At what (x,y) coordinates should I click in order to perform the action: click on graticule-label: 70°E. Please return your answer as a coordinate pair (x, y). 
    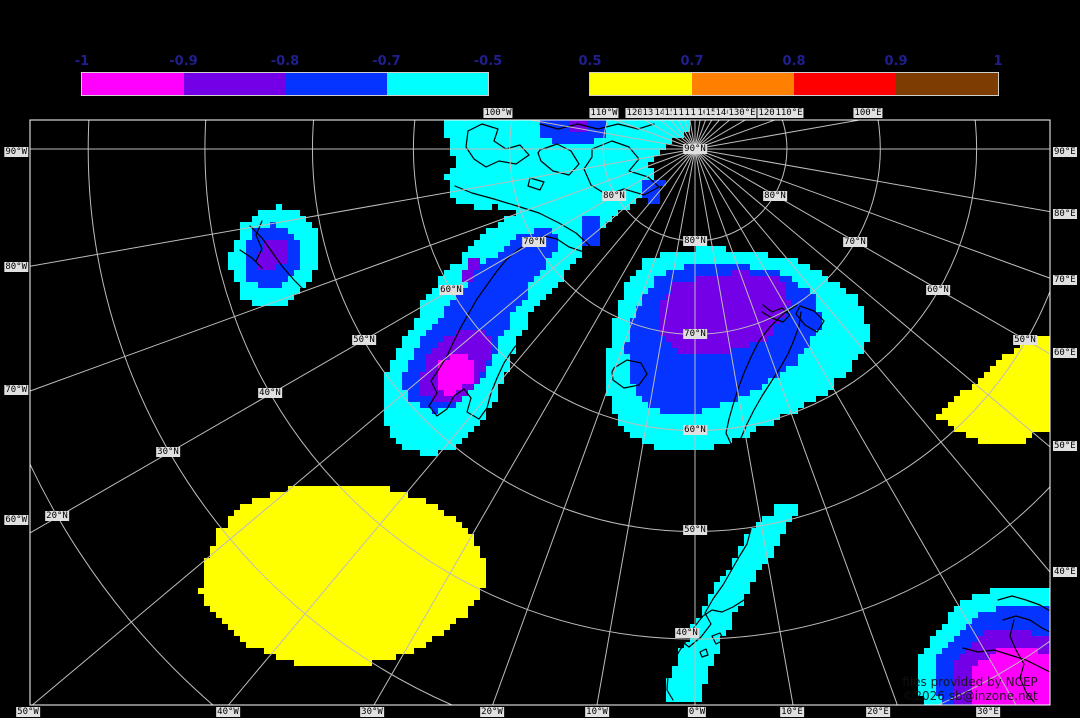
    Looking at the image, I should click on (1065, 280).